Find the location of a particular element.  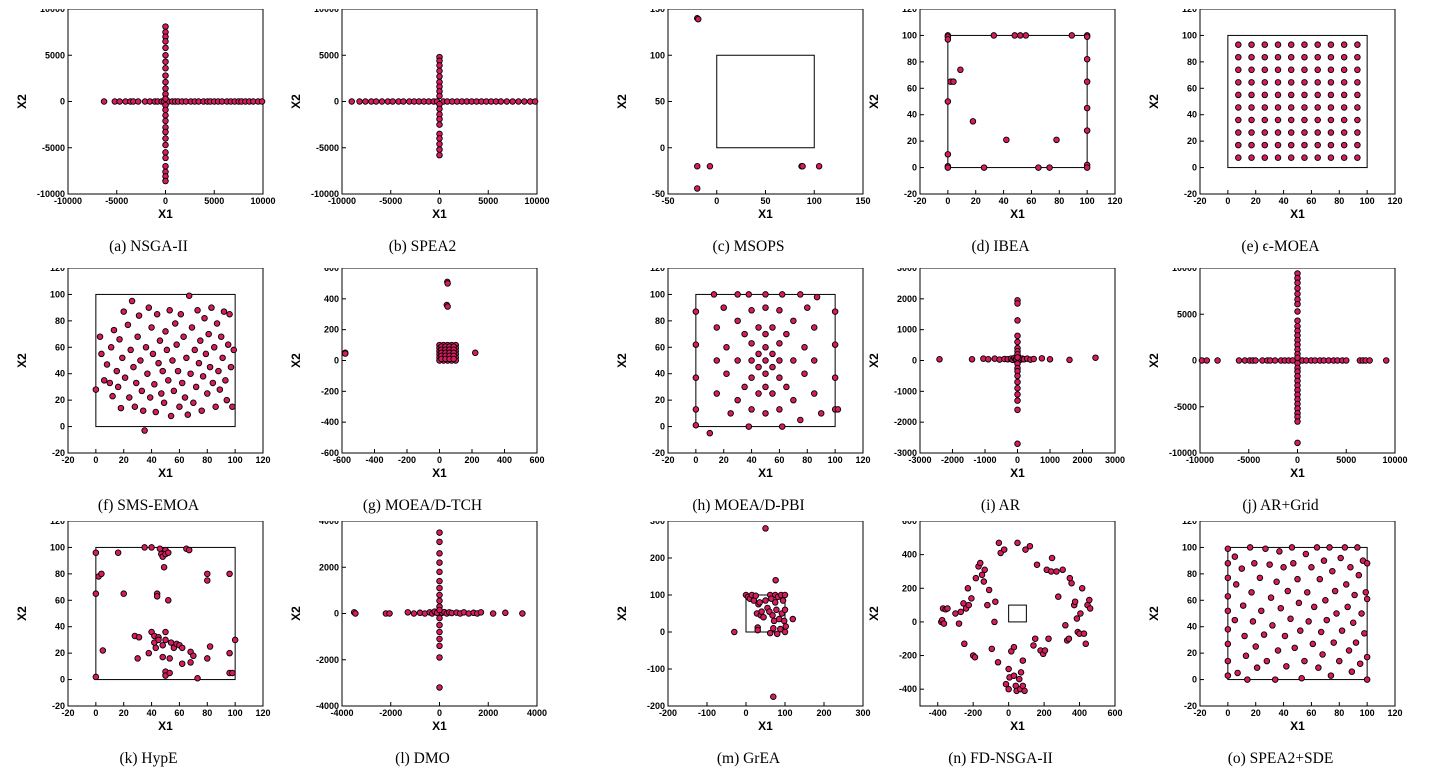

x-tick-label: 150 is located at coordinates (862, 201).